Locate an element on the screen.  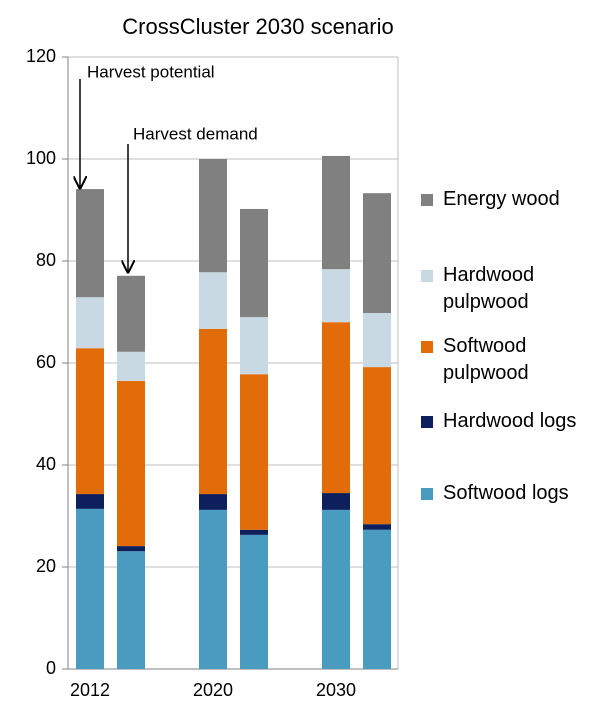
legend-label: Softwood logs is located at coordinates (506, 493).